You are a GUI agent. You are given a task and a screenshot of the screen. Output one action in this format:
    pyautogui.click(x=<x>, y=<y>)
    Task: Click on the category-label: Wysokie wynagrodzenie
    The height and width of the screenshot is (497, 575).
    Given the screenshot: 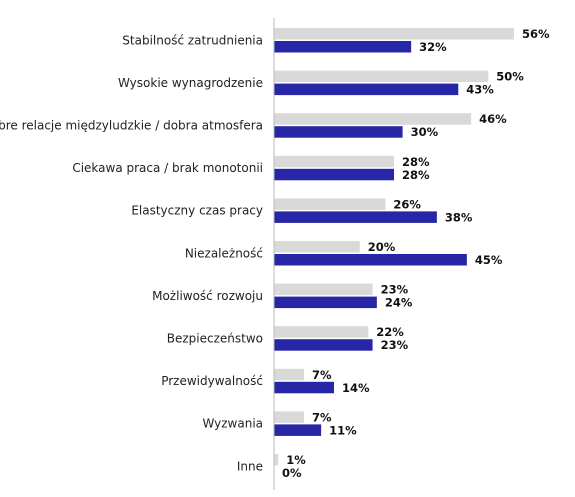 What is the action you would take?
    pyautogui.click(x=190, y=83)
    